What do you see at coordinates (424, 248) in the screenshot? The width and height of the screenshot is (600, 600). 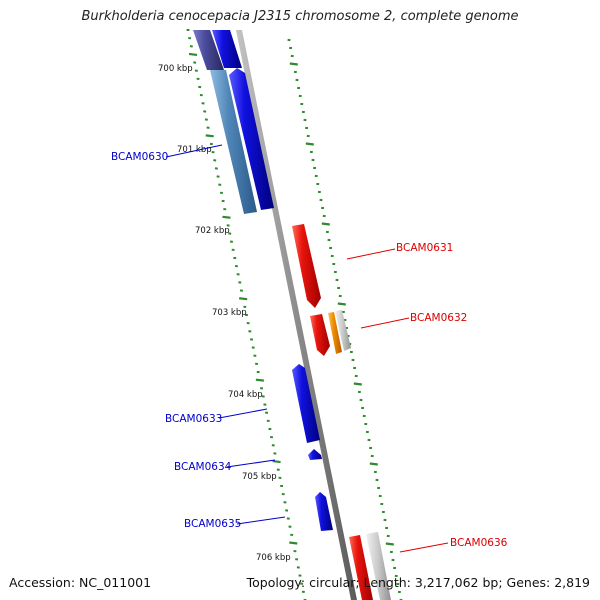 I see `gene-label-BCAM0631: BCAM0631` at bounding box center [424, 248].